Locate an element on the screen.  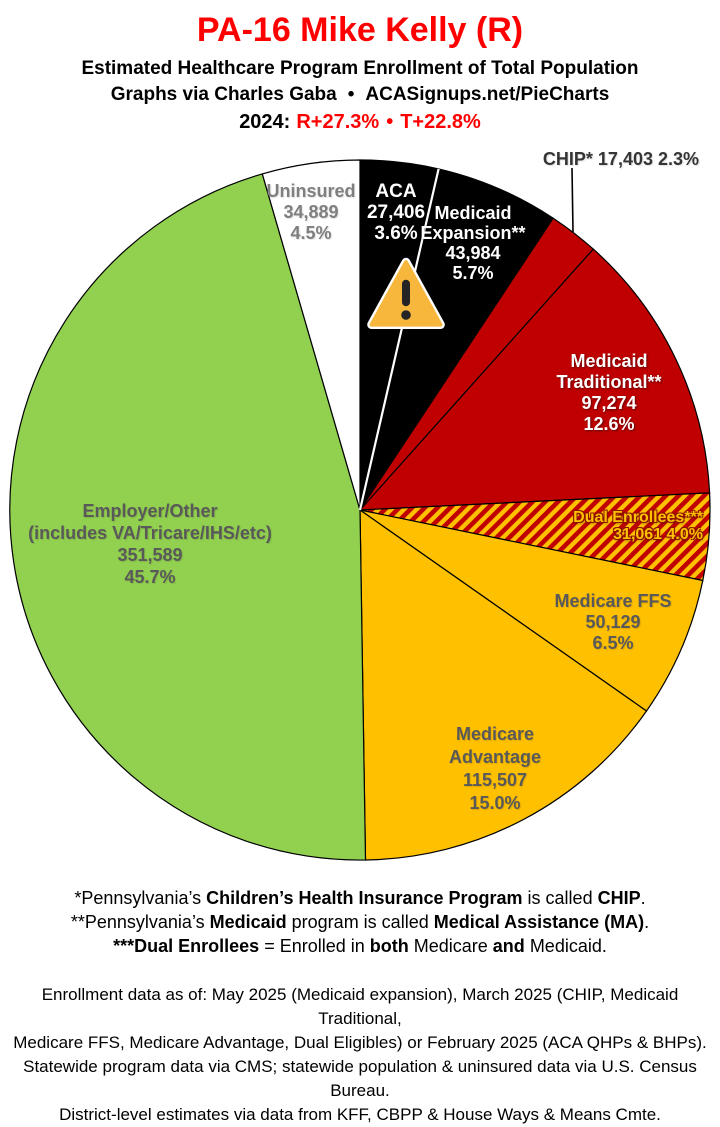
pie-annotation-lines is located at coordinates (466, 339).